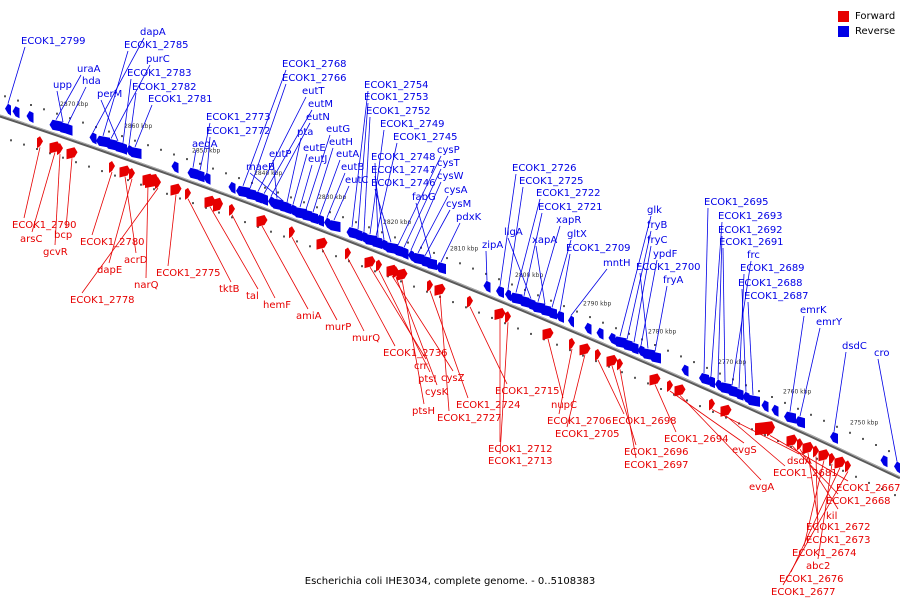 The height and width of the screenshot is (600, 900). I want to click on gene-murp, so click(292, 232).